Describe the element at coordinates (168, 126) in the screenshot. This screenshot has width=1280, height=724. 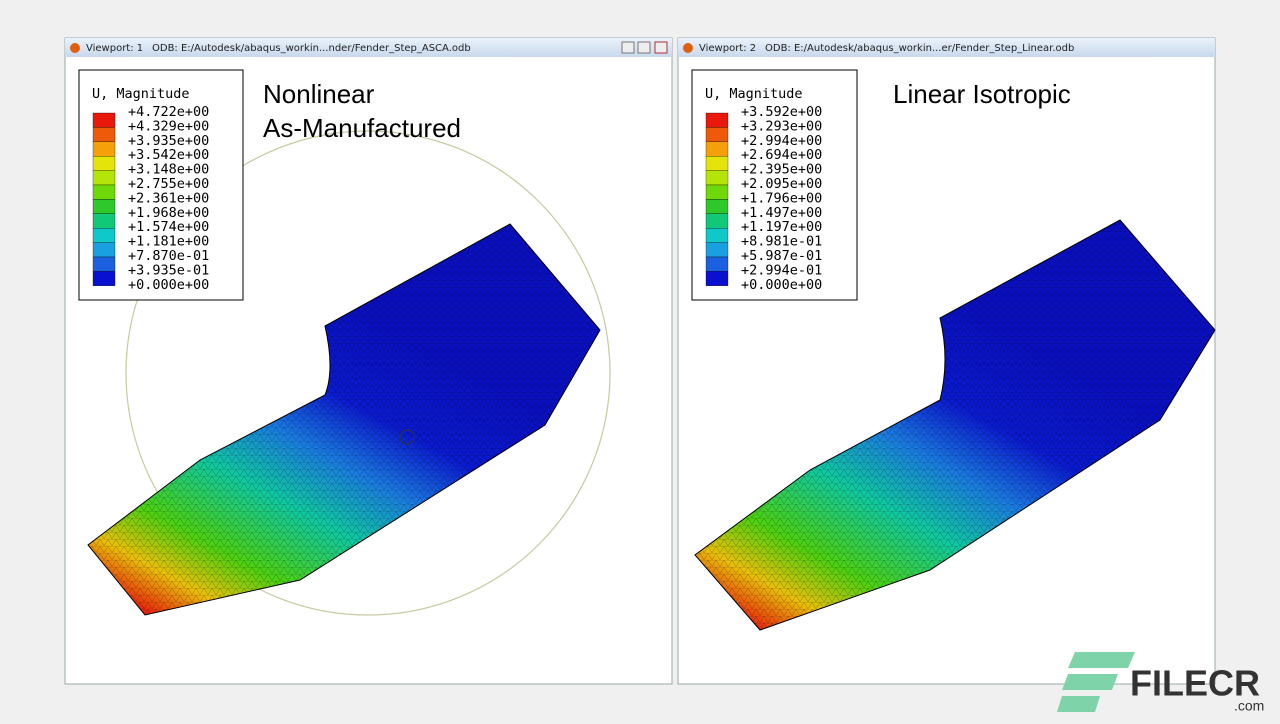
I see `legend-label: +4.329e+00` at that location.